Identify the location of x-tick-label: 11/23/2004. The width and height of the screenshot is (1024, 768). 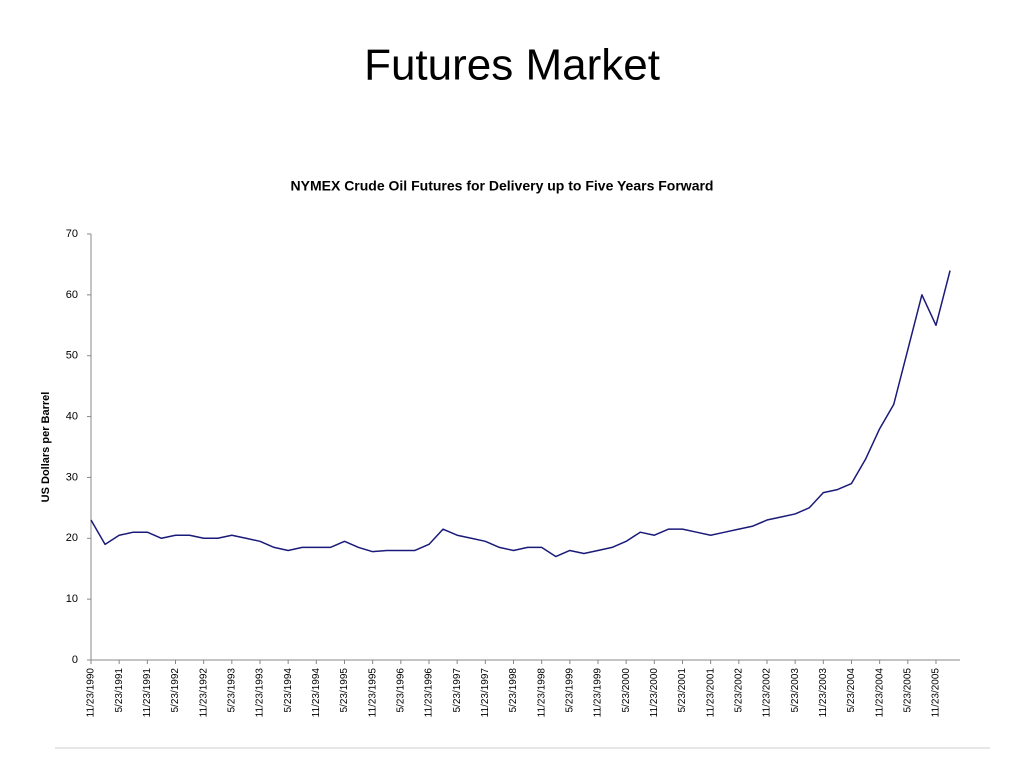
(879, 693).